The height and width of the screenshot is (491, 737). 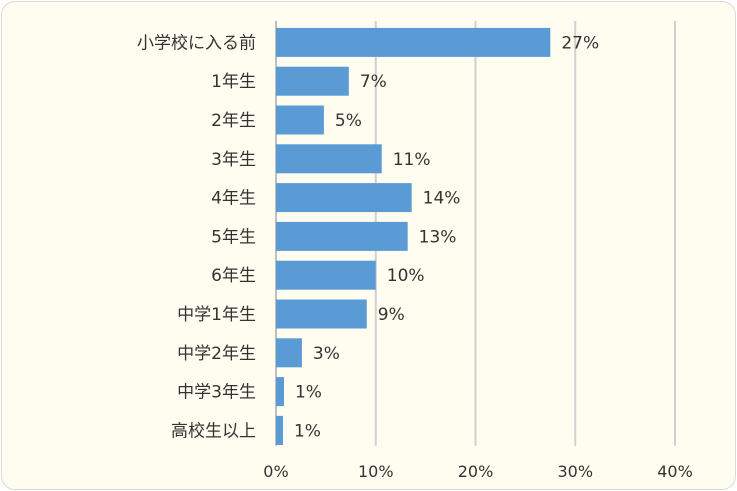 What do you see at coordinates (580, 43) in the screenshot?
I see `data-label: 27%` at bounding box center [580, 43].